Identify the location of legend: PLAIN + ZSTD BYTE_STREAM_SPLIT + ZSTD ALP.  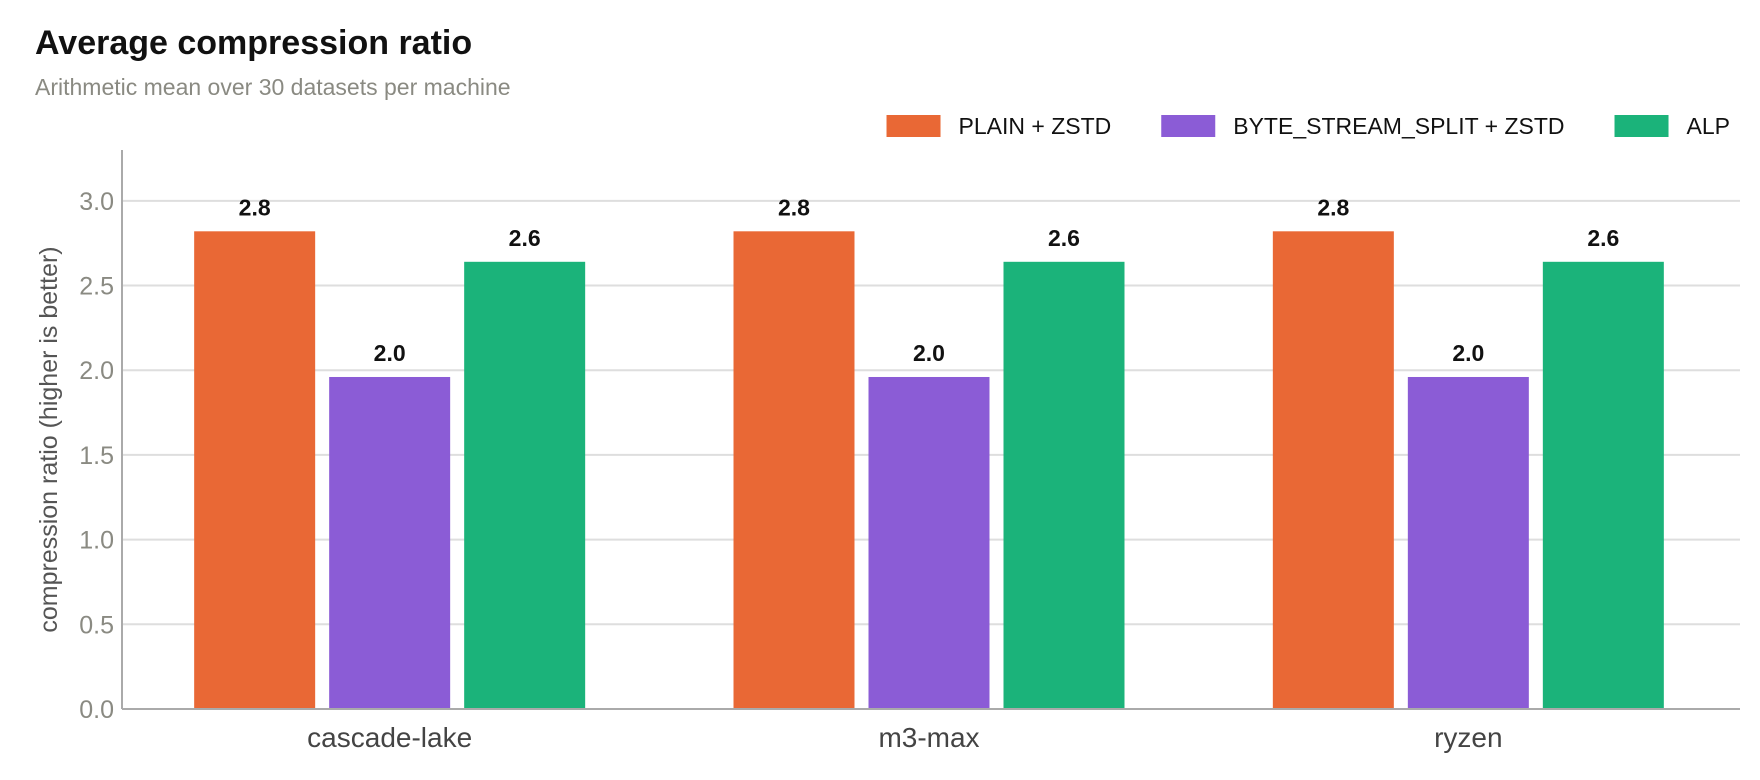
(1308, 126).